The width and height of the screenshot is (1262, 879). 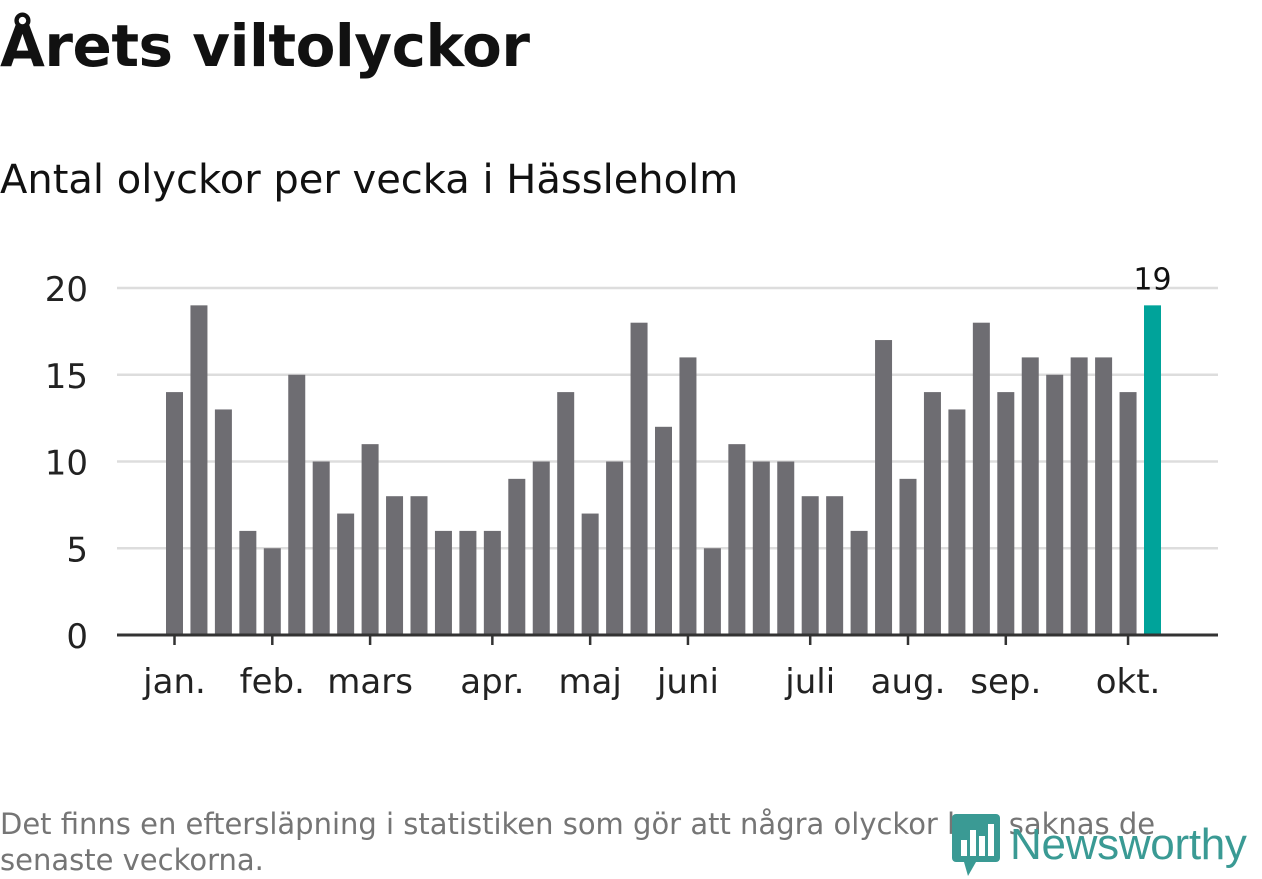 What do you see at coordinates (369, 180) in the screenshot?
I see `chart-subtitle: Antal olyckor per vecka i Hässleholm` at bounding box center [369, 180].